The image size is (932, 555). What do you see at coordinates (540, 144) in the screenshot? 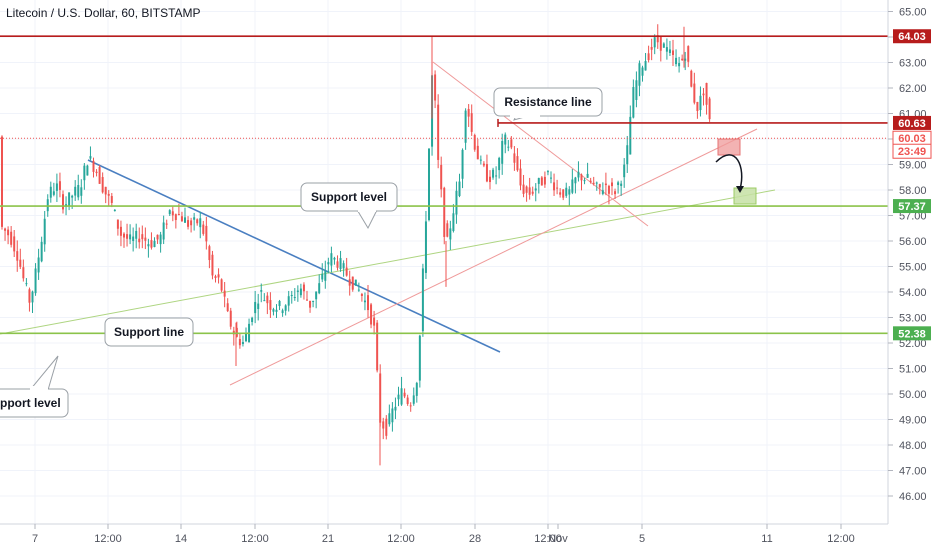
I see `red-resistance-trendline` at bounding box center [540, 144].